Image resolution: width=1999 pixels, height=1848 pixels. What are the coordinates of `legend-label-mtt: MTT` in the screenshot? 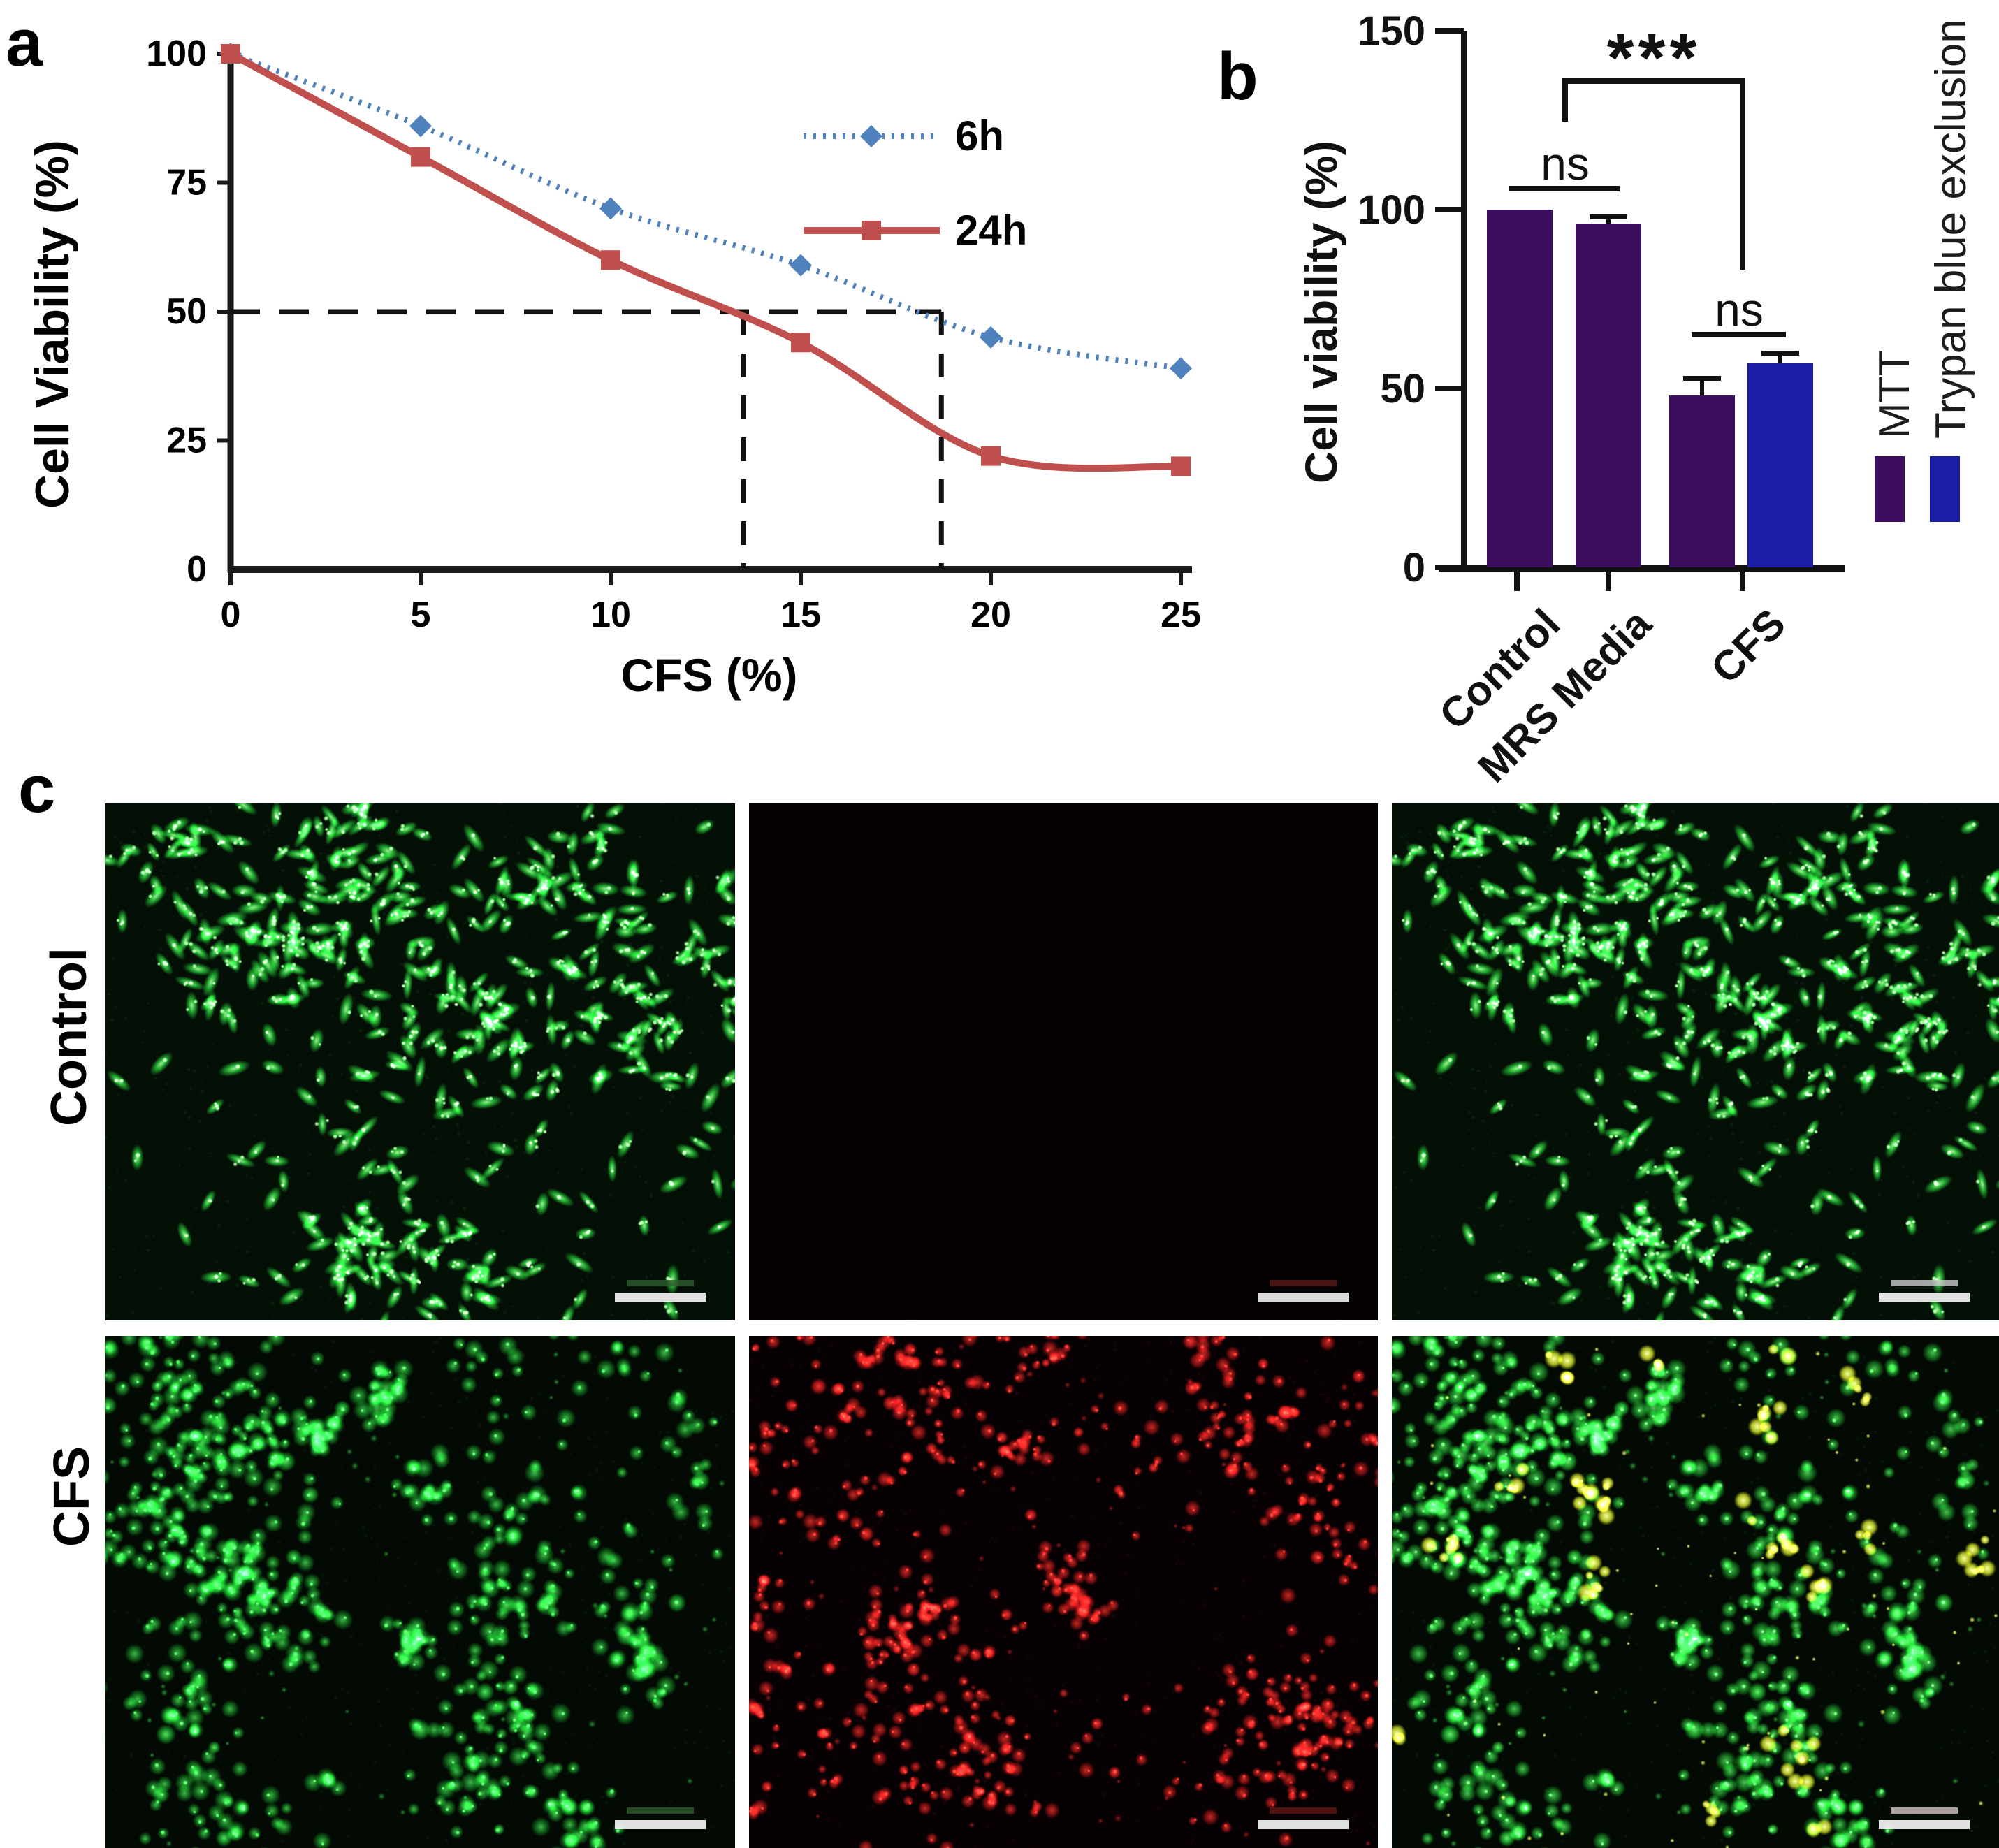 It's located at (1894, 394).